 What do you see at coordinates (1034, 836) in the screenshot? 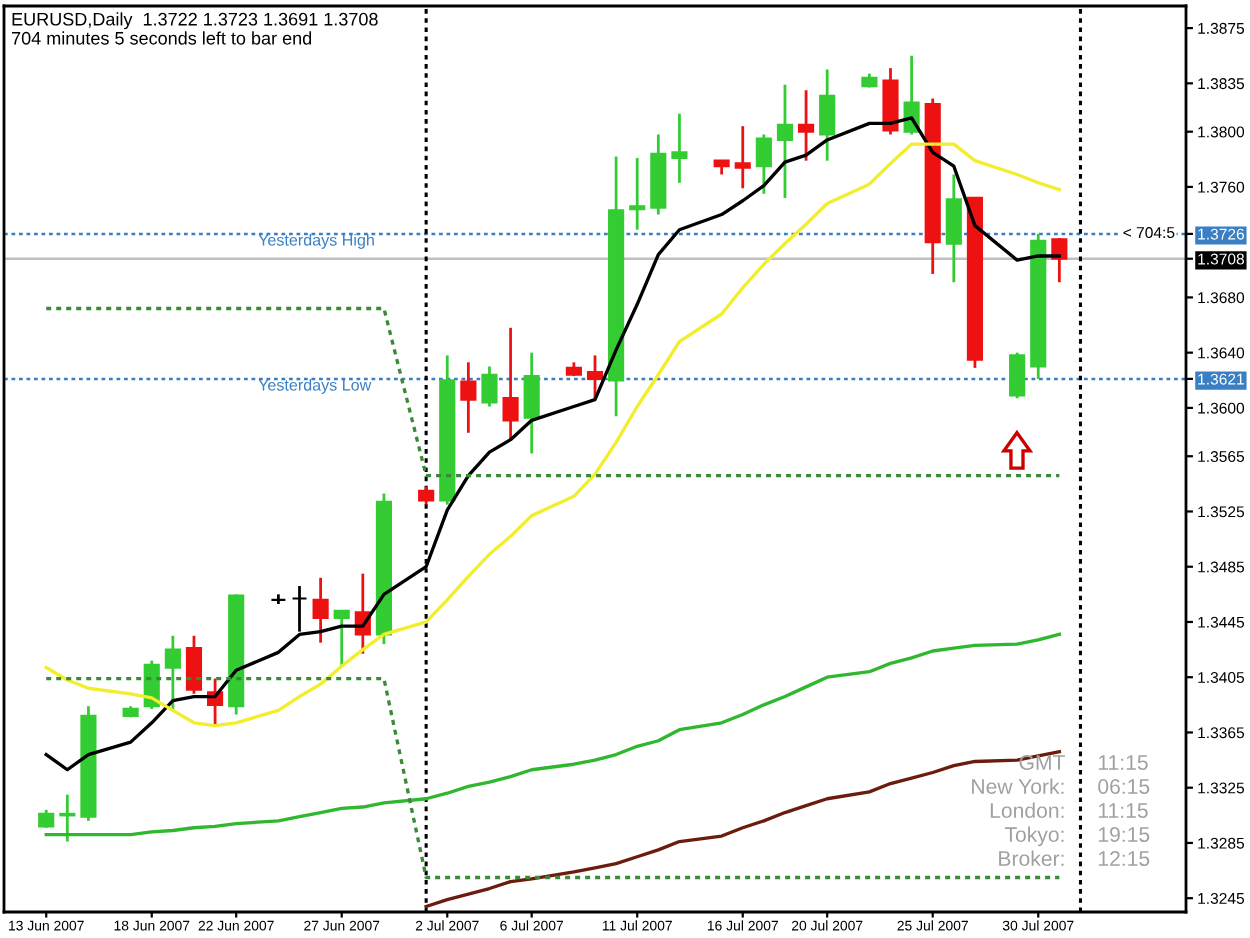
I see `annotation: Tokyo:` at bounding box center [1034, 836].